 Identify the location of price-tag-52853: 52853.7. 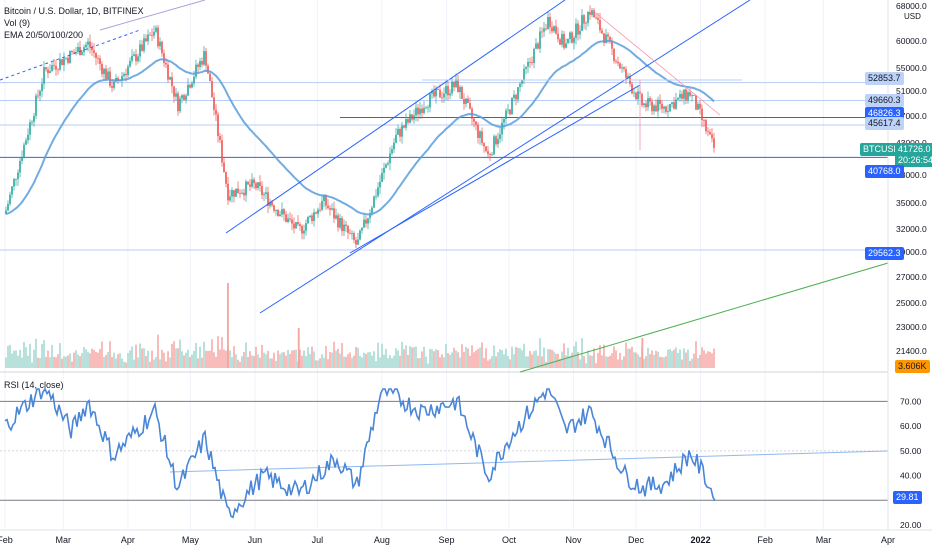
(884, 78).